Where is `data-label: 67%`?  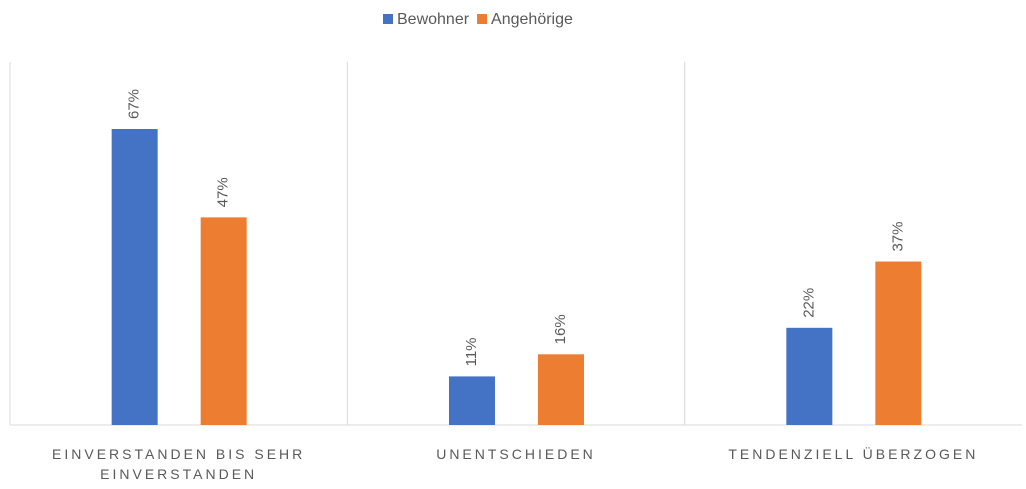
data-label: 67% is located at coordinates (134, 104).